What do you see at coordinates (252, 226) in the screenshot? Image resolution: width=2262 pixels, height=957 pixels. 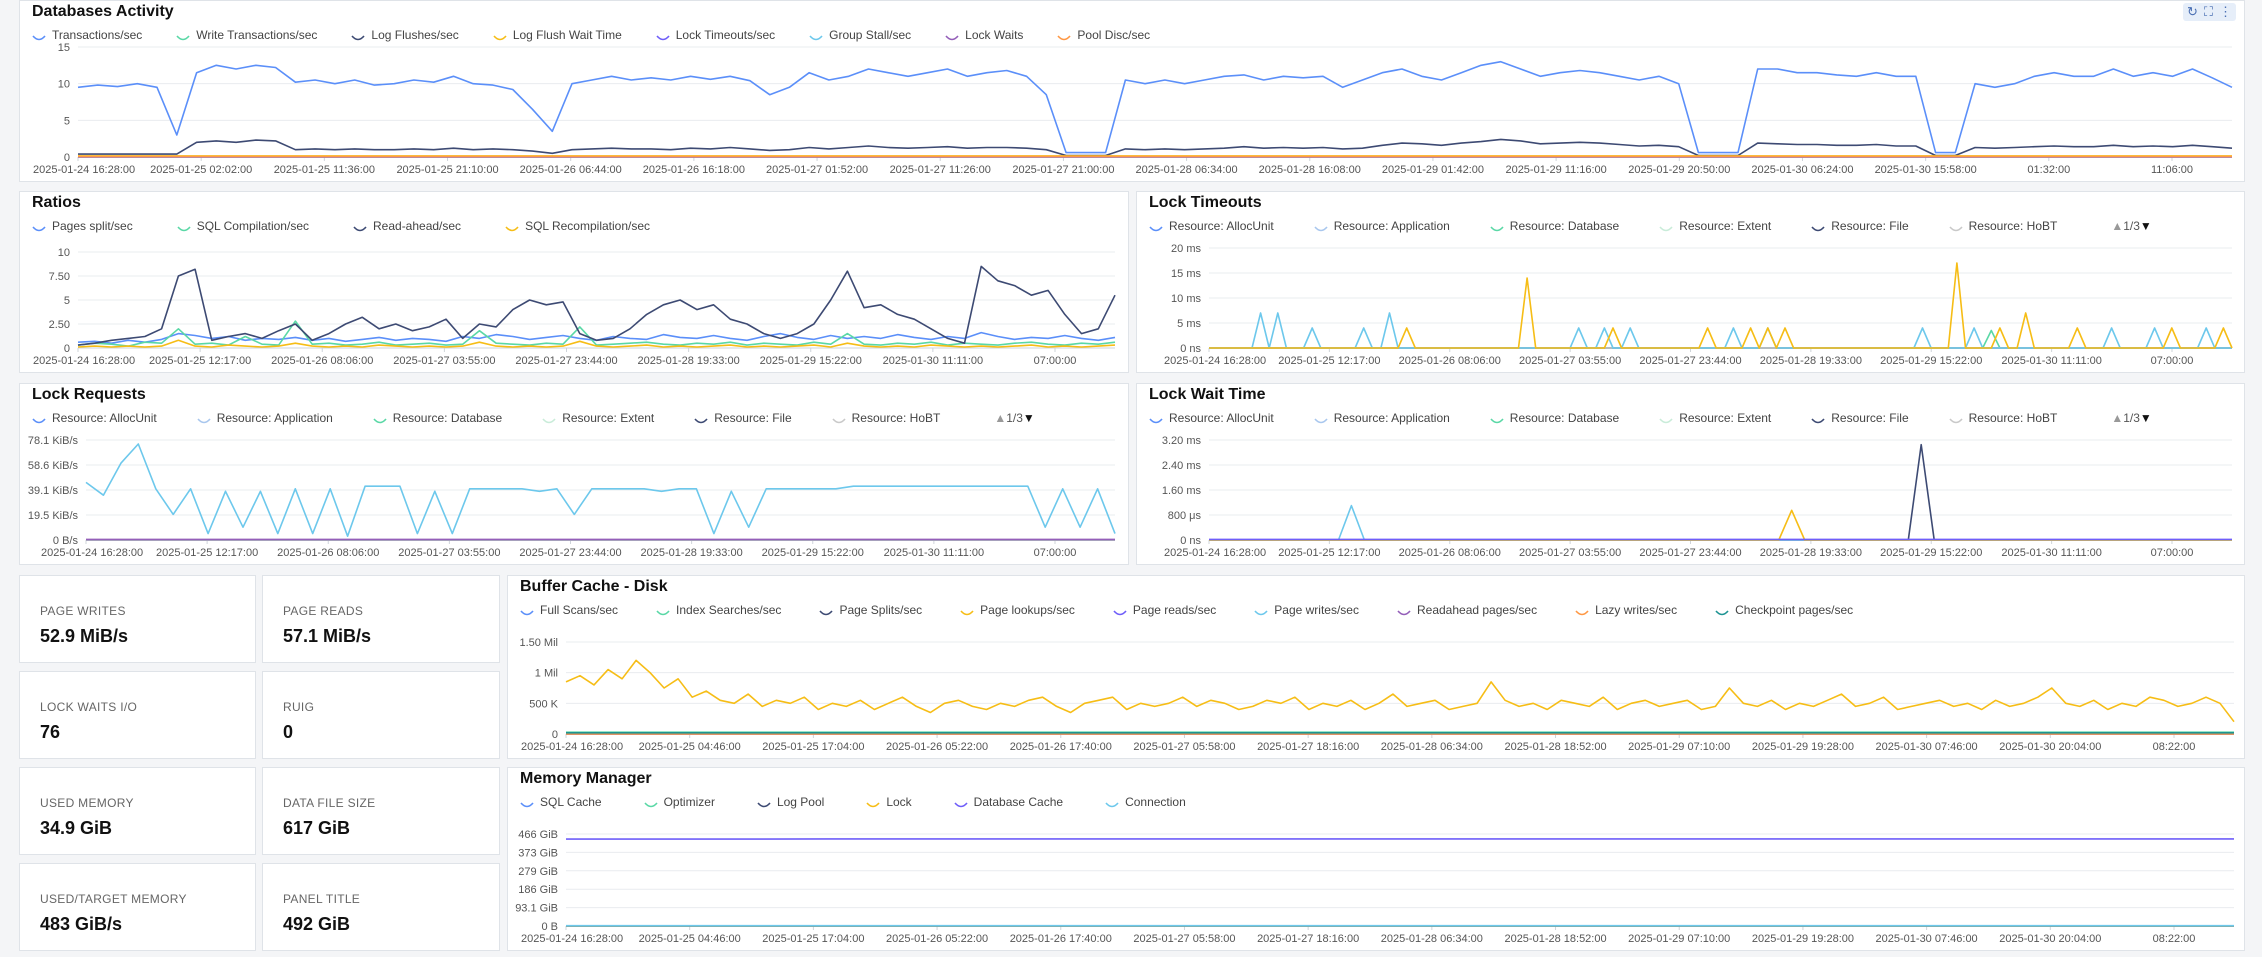 I see `legend-label: SQL Compilation/sec` at bounding box center [252, 226].